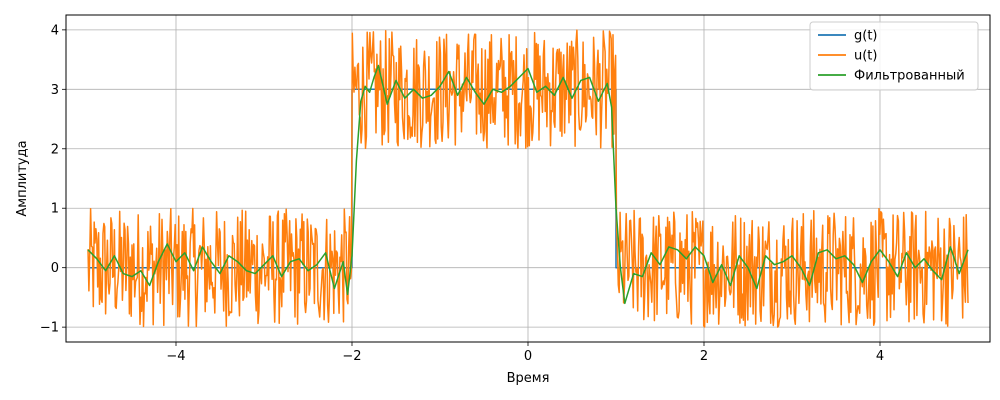 The width and height of the screenshot is (1000, 400). I want to click on legend-label: Фильтрованный, so click(909, 76).